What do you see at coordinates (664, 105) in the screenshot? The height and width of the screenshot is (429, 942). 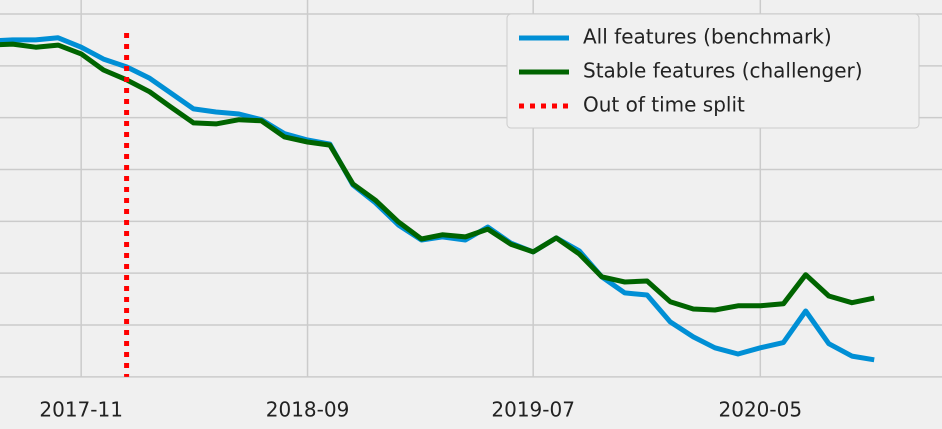 I see `legend-label: Out of time split` at bounding box center [664, 105].